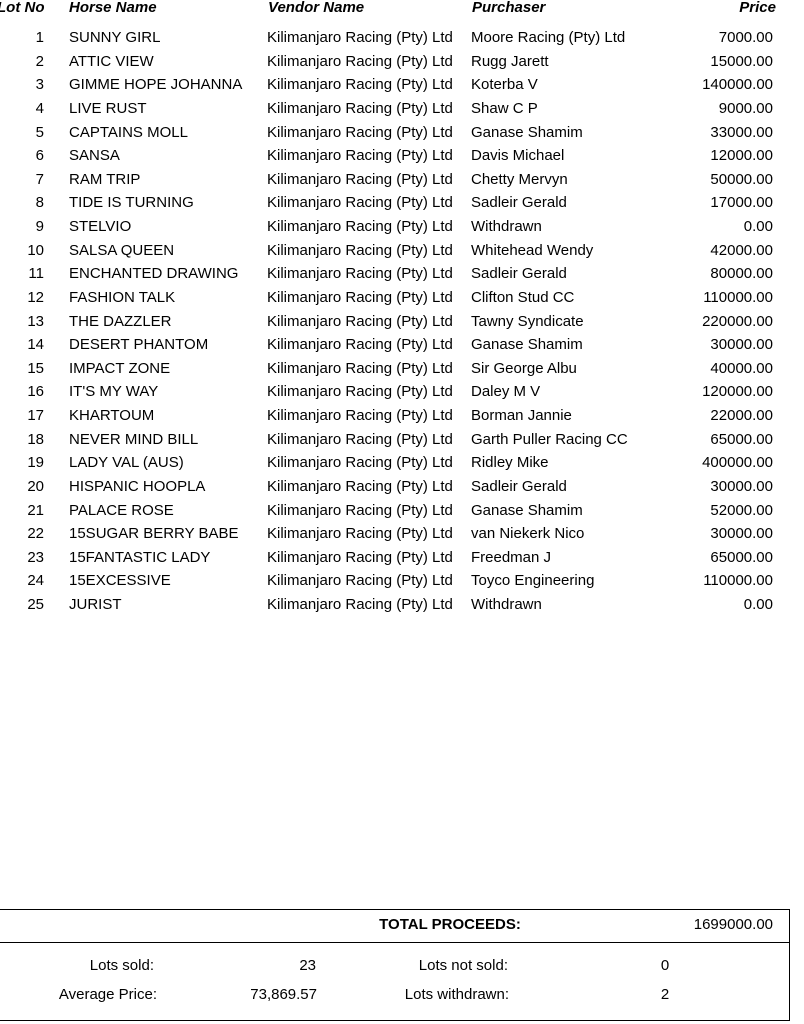 The width and height of the screenshot is (804, 1024). I want to click on summary-box, so click(395, 965).